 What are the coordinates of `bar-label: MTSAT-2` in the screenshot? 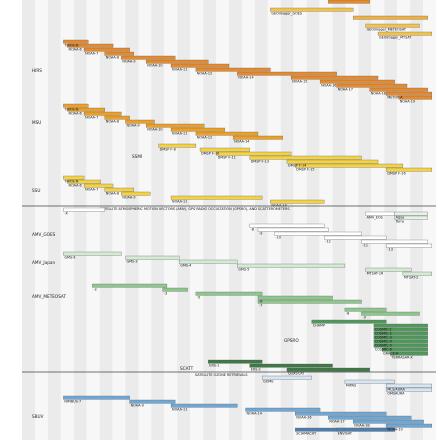 It's located at (411, 277).